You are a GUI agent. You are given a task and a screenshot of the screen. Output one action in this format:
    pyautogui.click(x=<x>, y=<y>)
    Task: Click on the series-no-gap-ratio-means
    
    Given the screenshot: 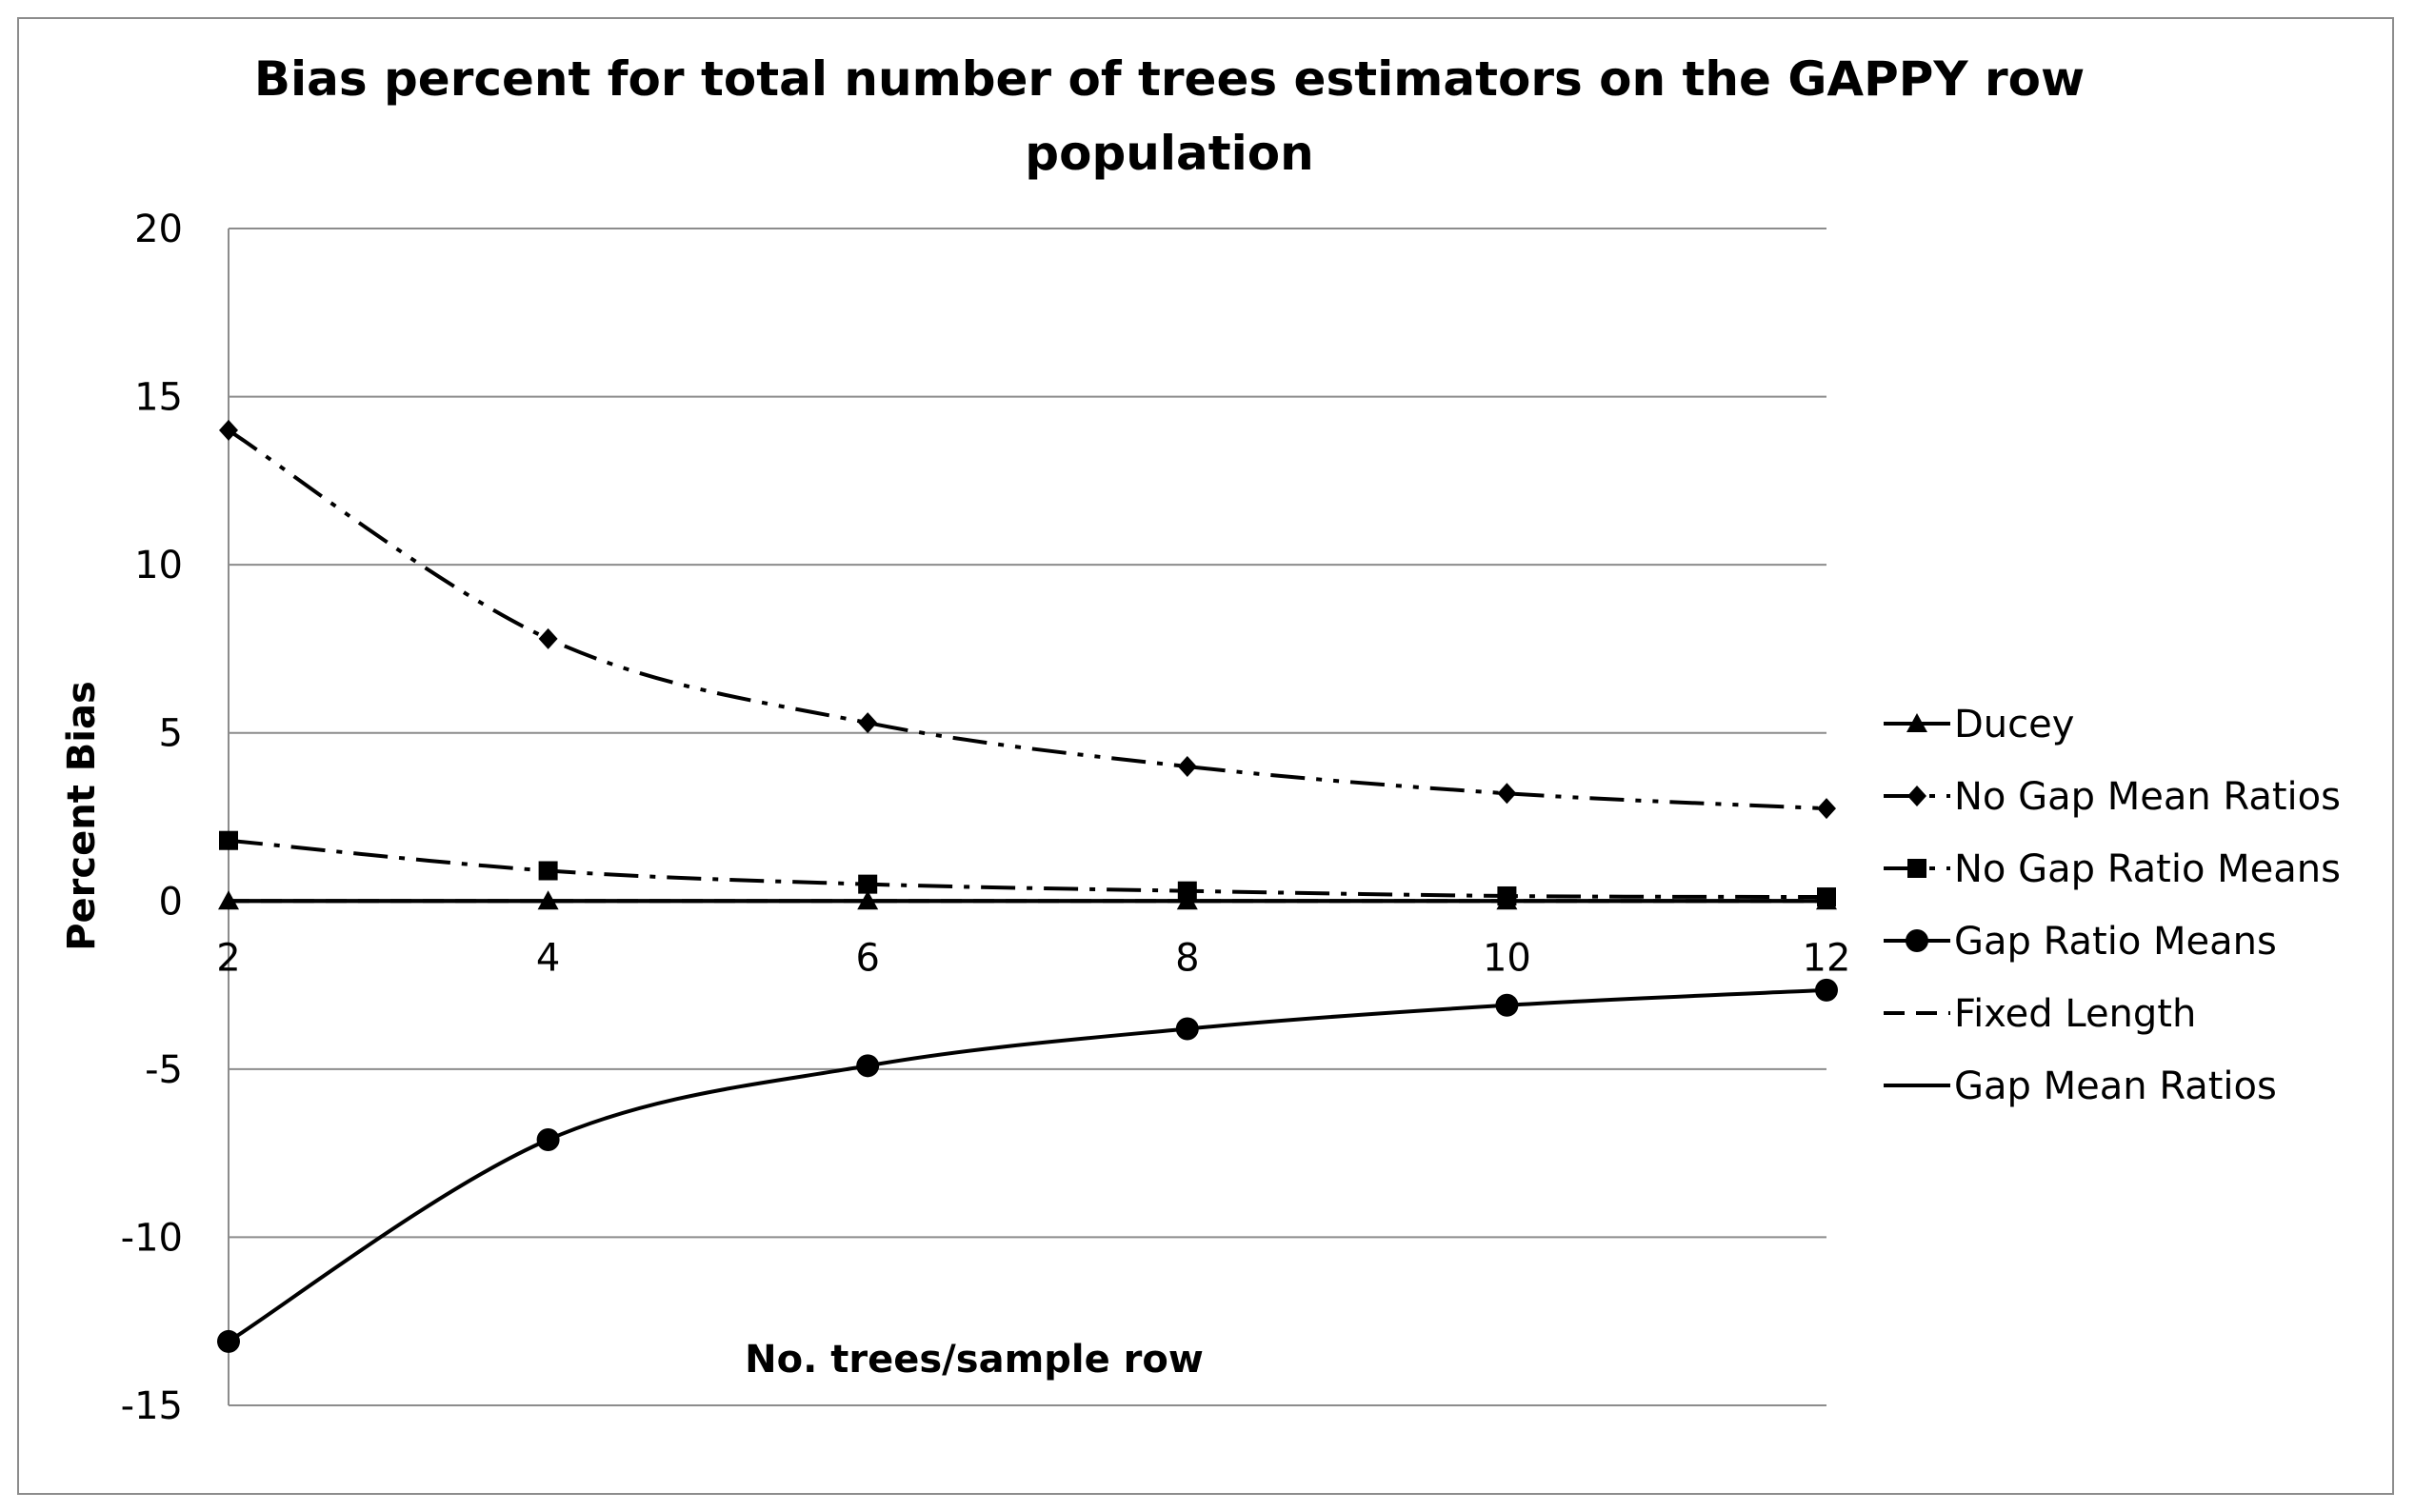 What is the action you would take?
    pyautogui.click(x=1027, y=868)
    